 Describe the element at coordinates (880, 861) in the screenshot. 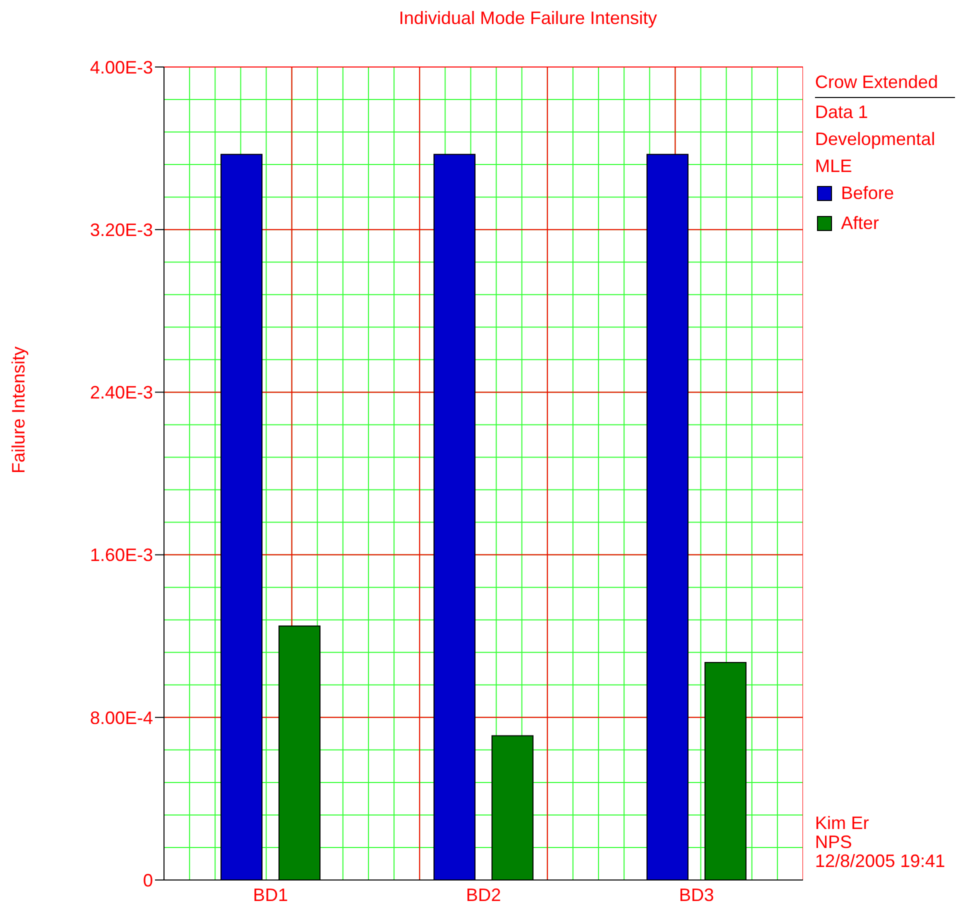

I see `text: 12/8/2005 19:41` at that location.